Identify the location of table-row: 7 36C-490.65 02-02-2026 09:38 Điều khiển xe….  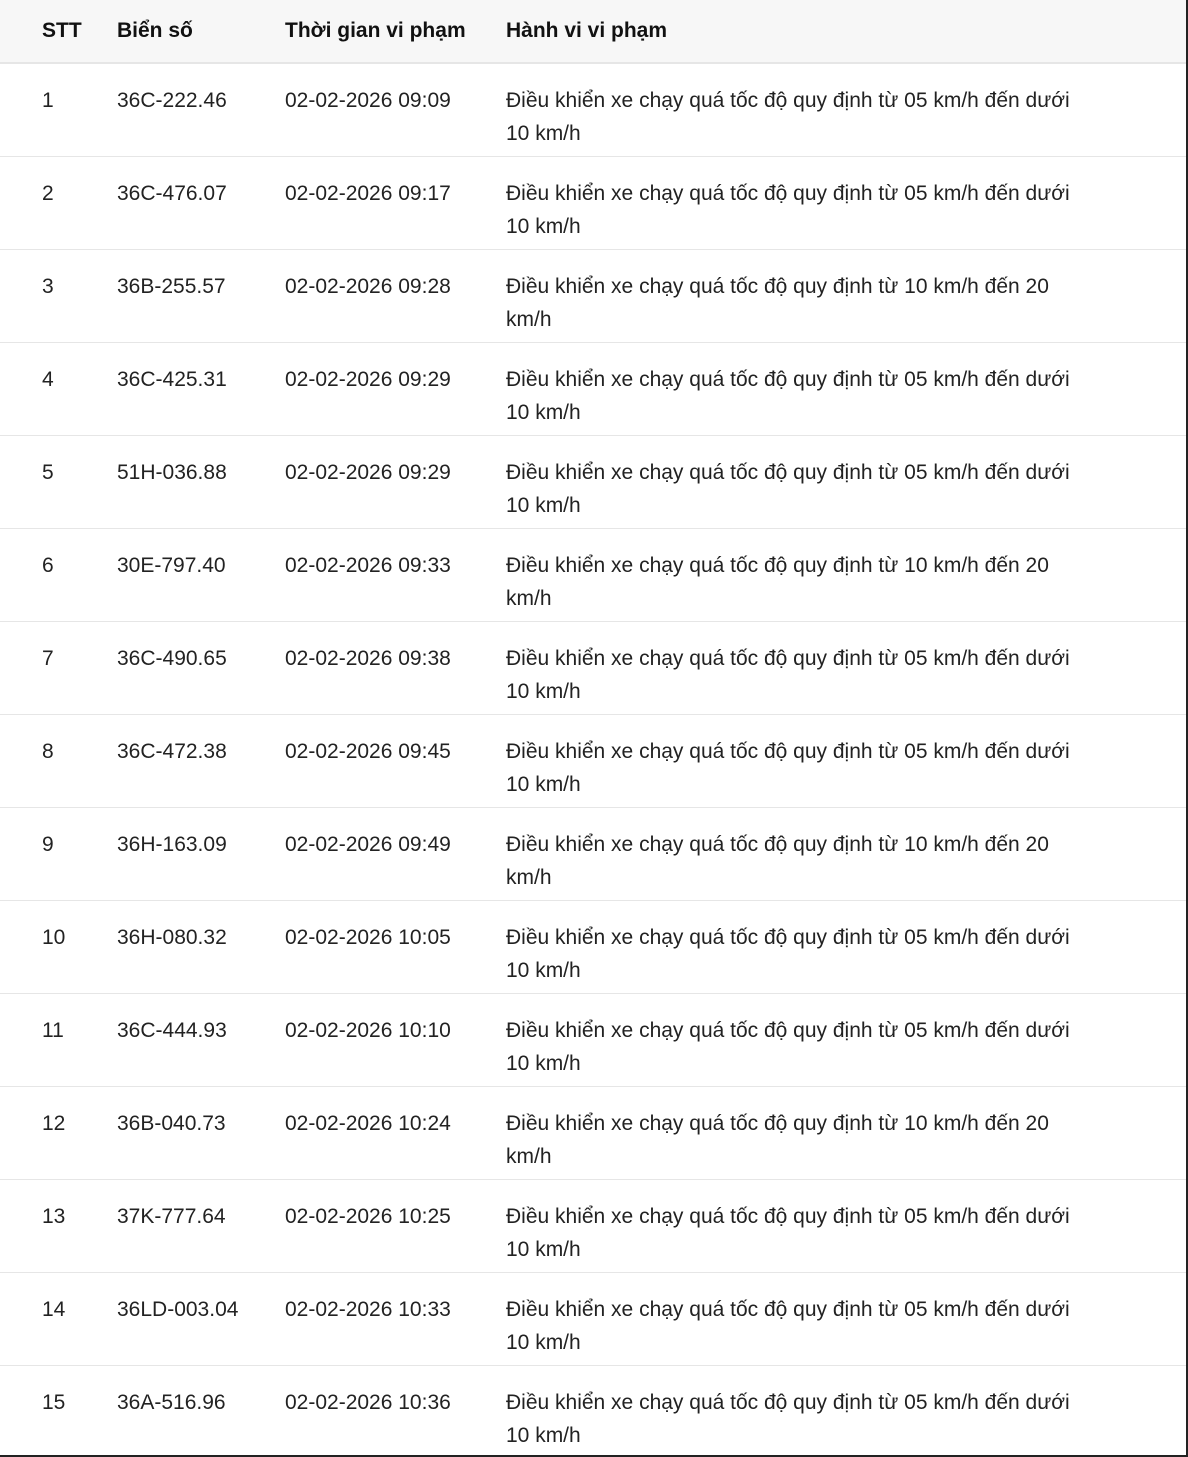
(593, 668).